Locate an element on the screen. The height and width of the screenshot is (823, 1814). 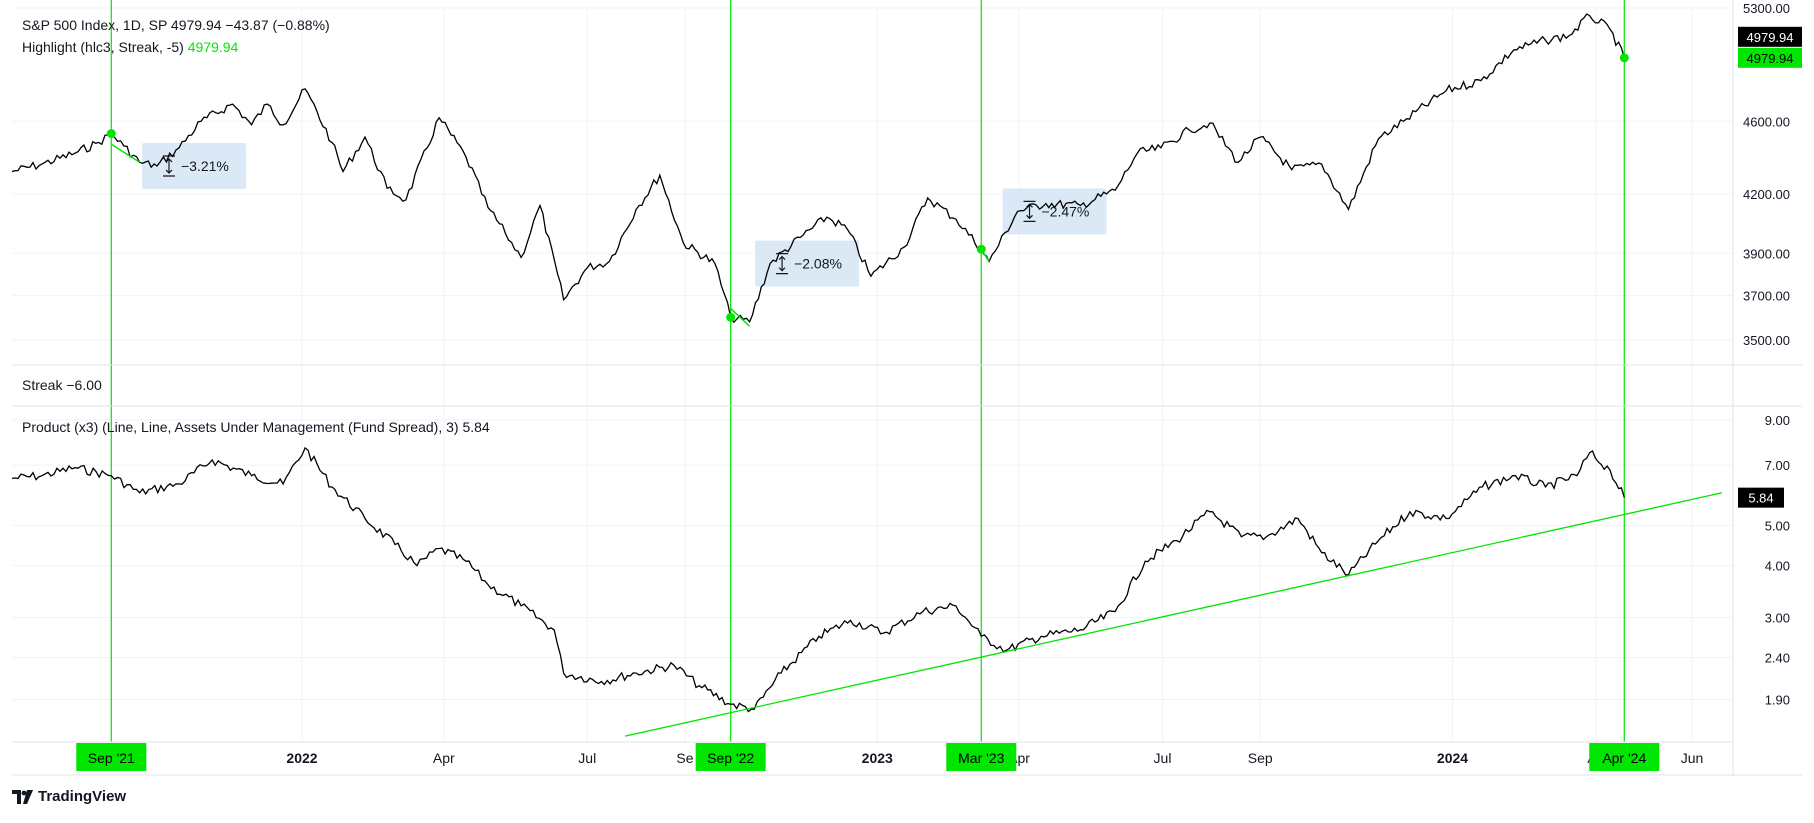
product-y-tick-label: 5.00 is located at coordinates (1777, 526).